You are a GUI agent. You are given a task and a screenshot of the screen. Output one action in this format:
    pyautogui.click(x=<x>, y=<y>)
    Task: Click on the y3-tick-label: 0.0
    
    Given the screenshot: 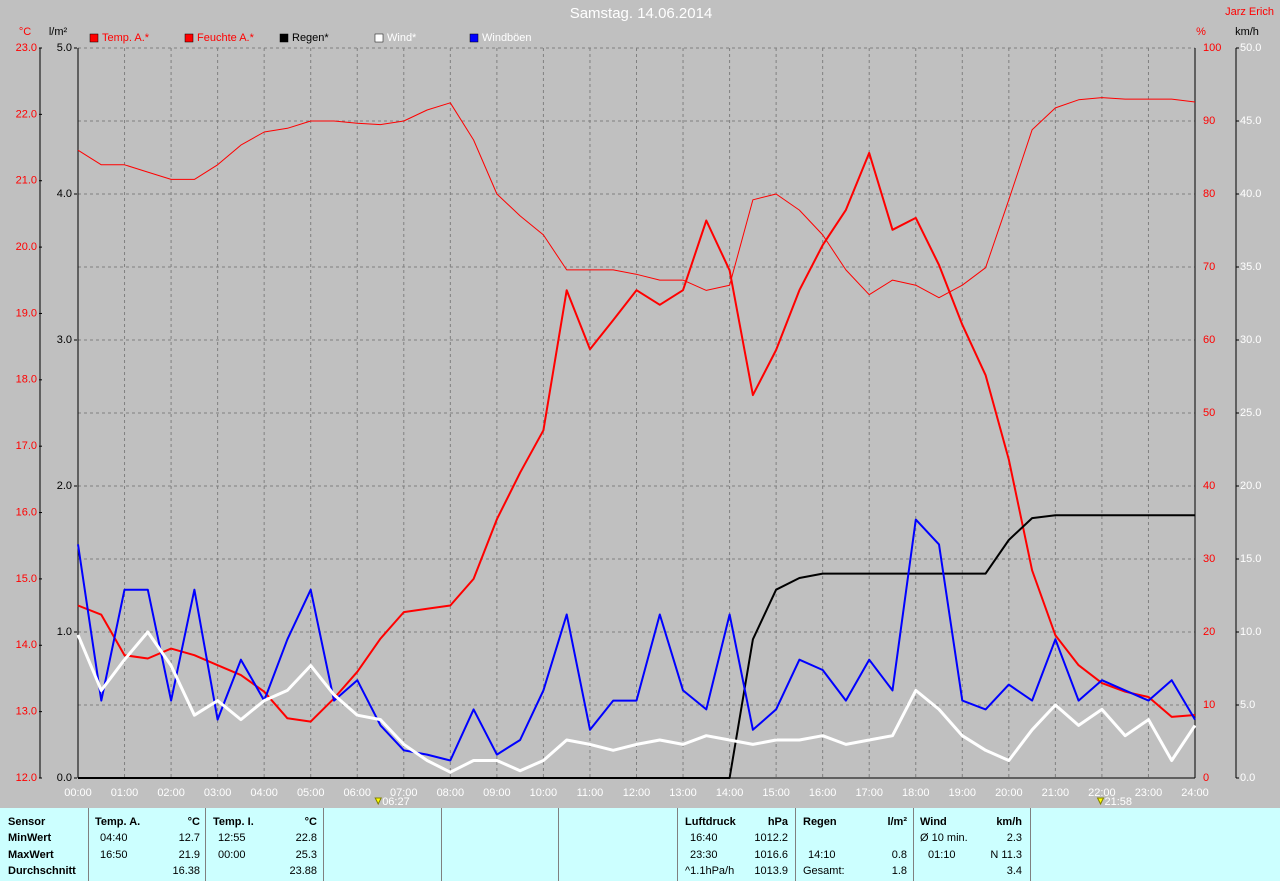 What is the action you would take?
    pyautogui.click(x=64, y=778)
    